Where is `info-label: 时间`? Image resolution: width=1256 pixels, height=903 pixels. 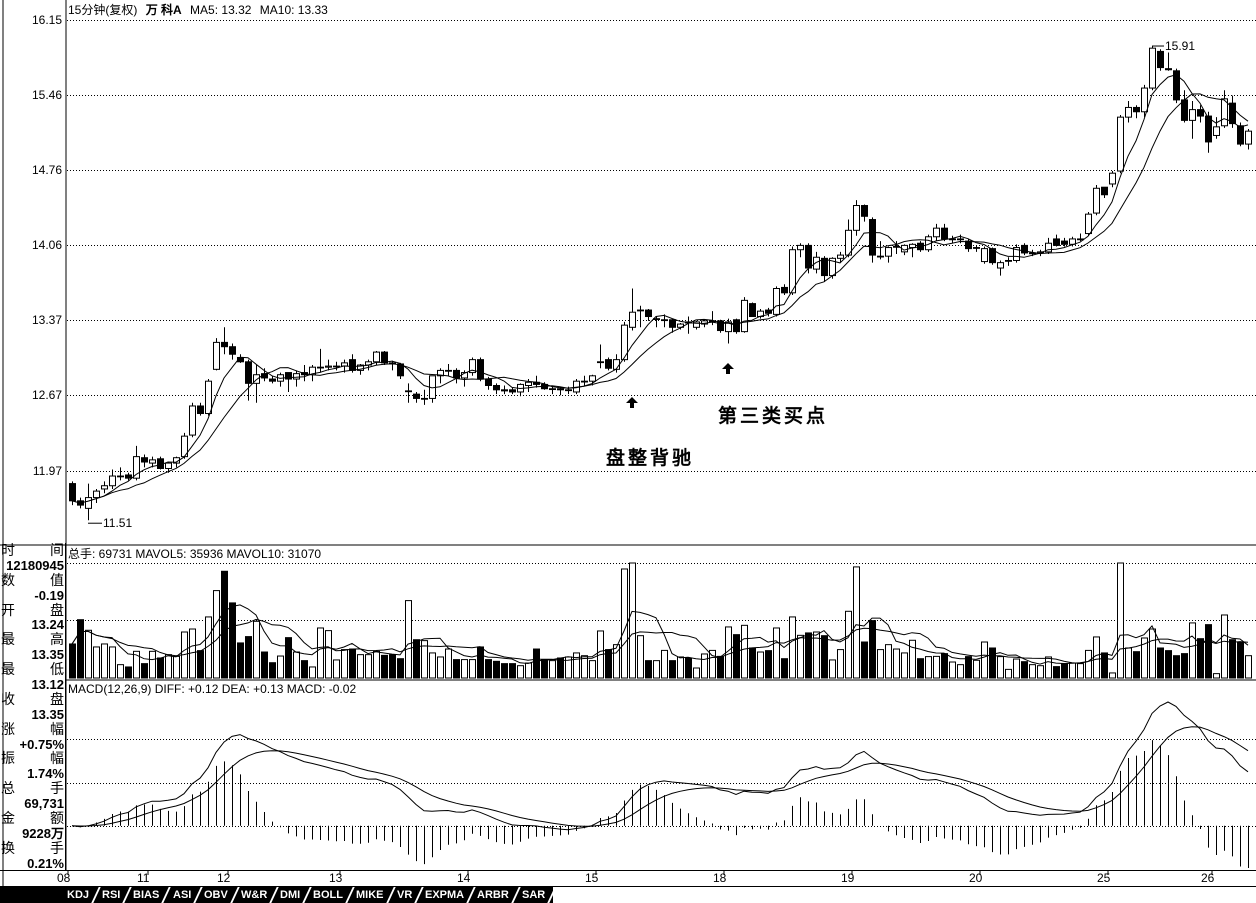 info-label: 时间 is located at coordinates (32, 550).